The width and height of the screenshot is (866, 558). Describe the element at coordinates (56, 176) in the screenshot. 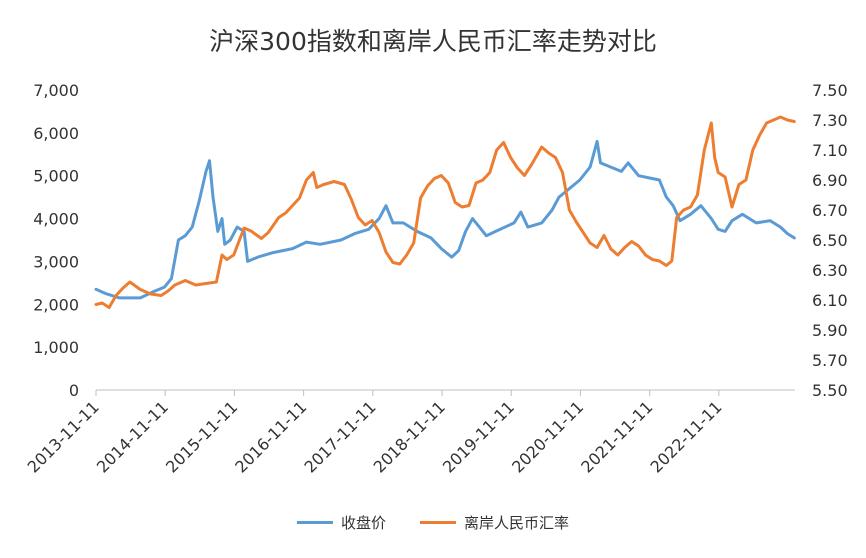

I see `left-axis-tick-label: 5,000` at that location.